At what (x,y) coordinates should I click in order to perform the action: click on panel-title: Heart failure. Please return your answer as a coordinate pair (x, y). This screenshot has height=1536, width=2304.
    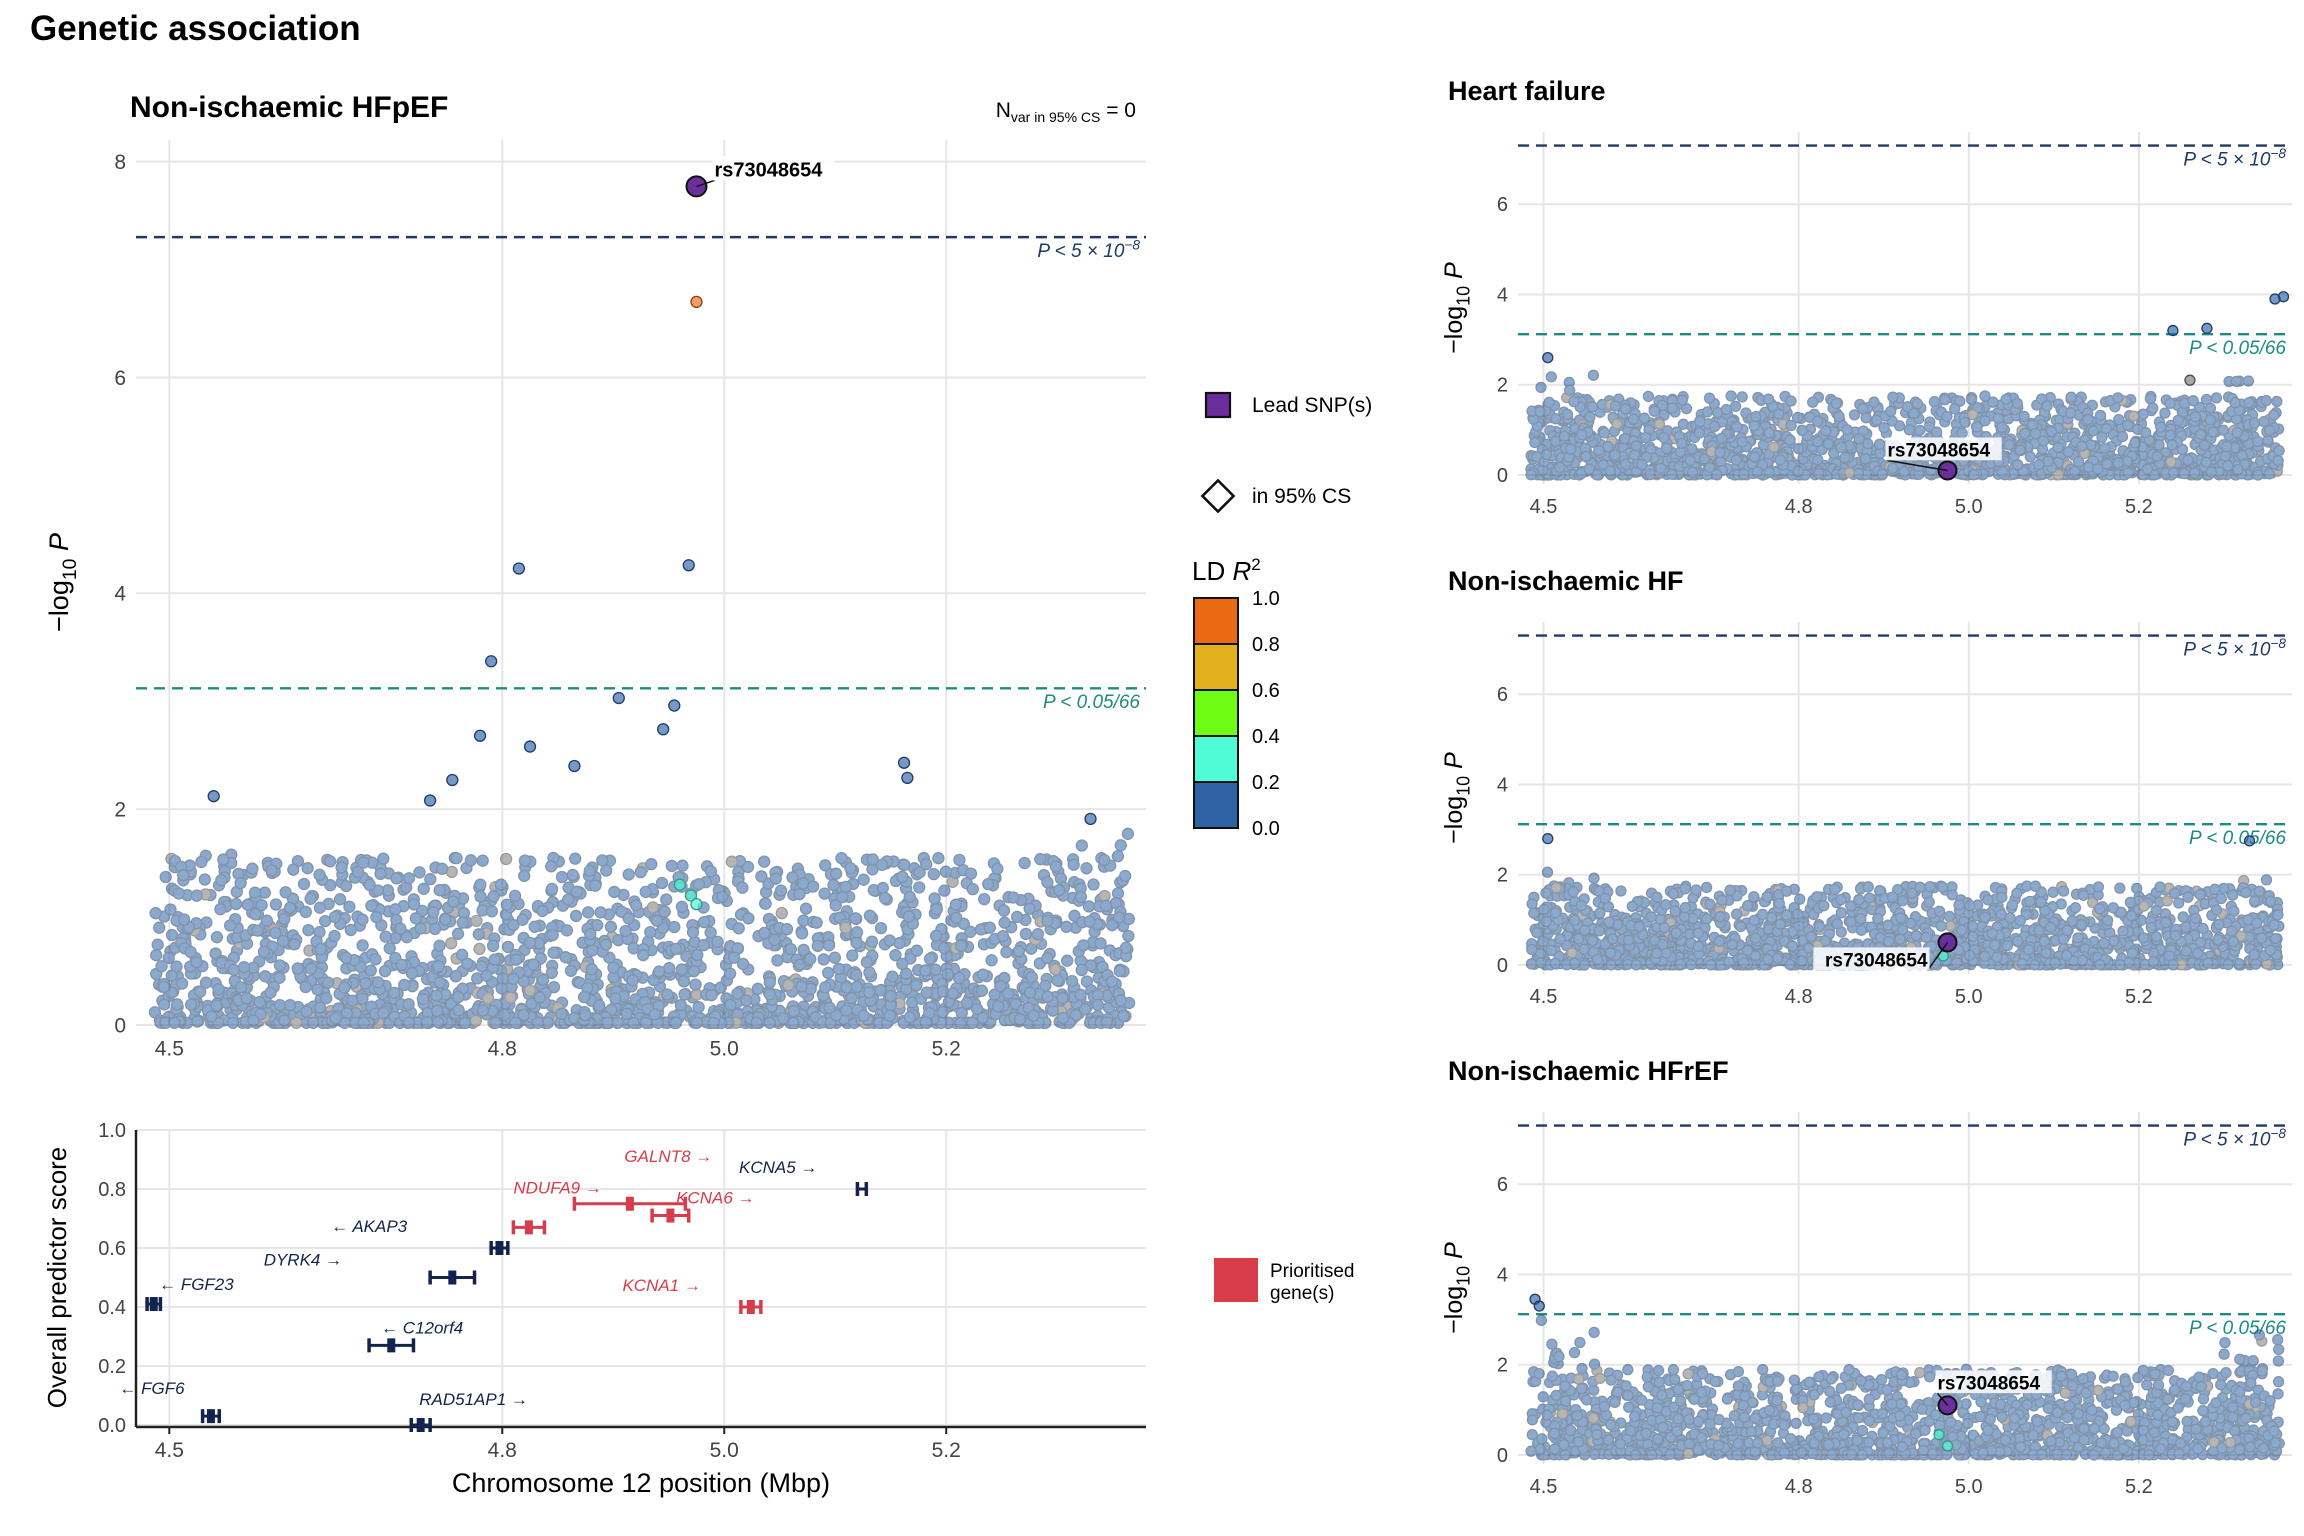
    Looking at the image, I should click on (1527, 91).